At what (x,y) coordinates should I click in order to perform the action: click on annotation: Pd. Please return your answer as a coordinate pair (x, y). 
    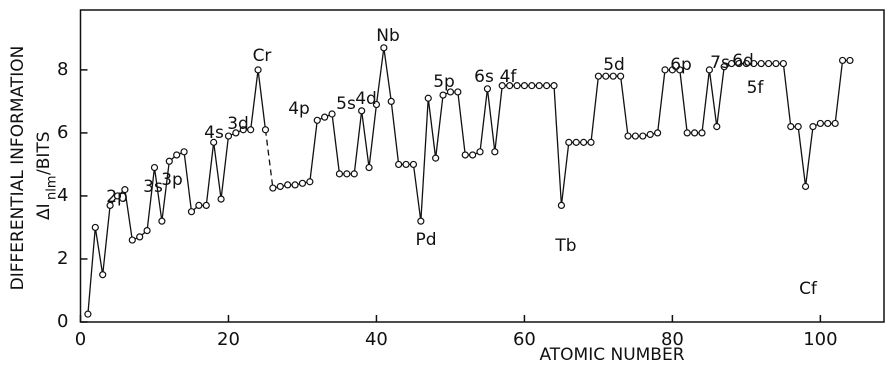
    Looking at the image, I should click on (425, 240).